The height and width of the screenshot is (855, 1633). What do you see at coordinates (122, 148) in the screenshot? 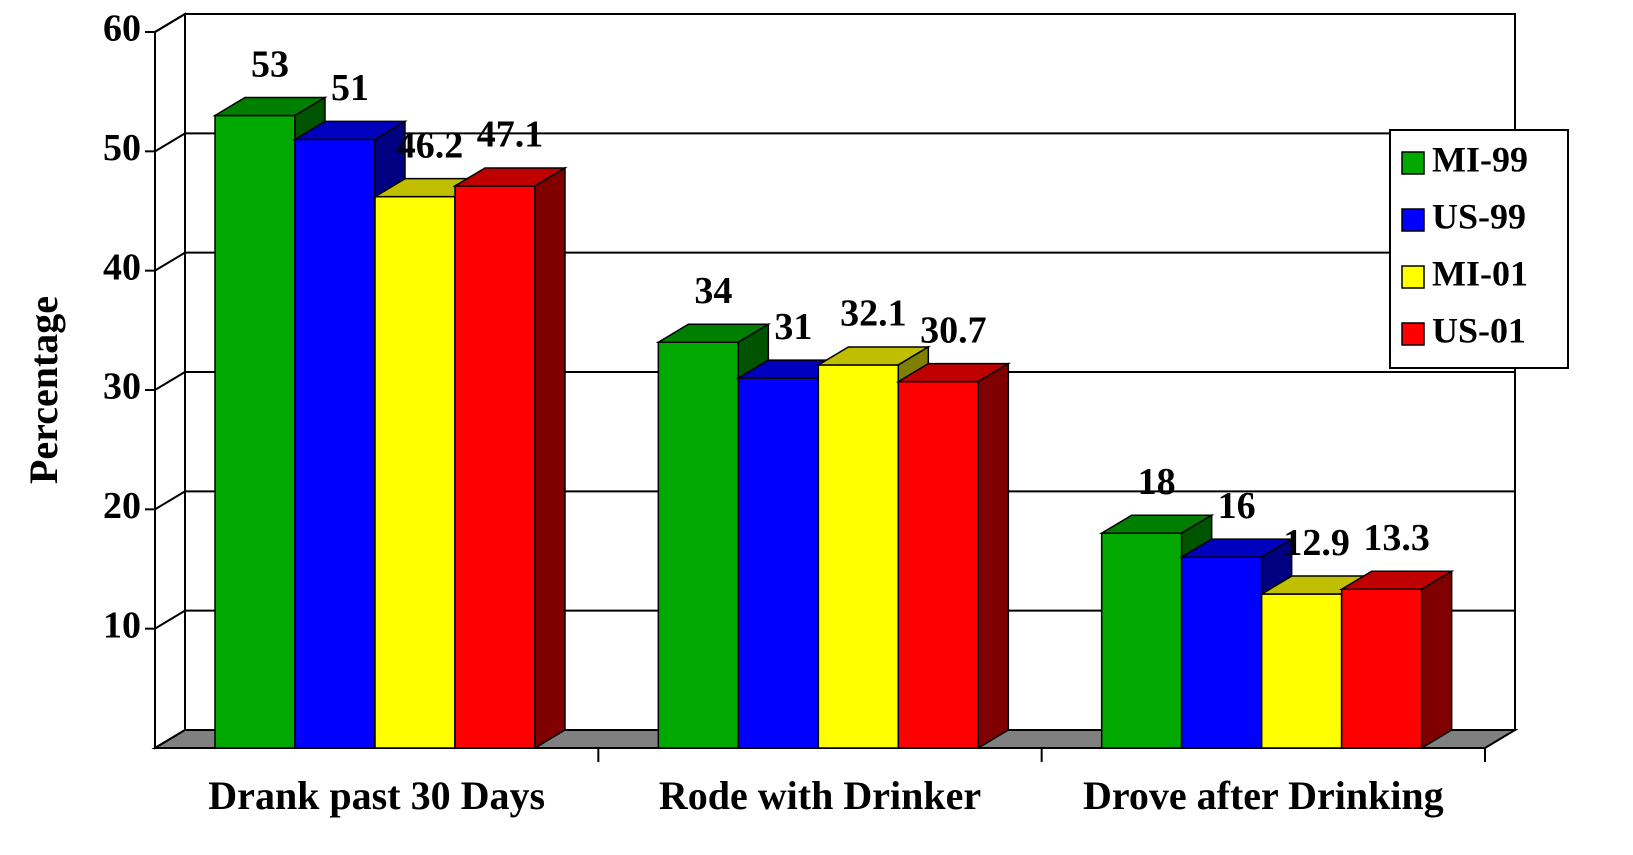
I see `y-tick-label: 50` at bounding box center [122, 148].